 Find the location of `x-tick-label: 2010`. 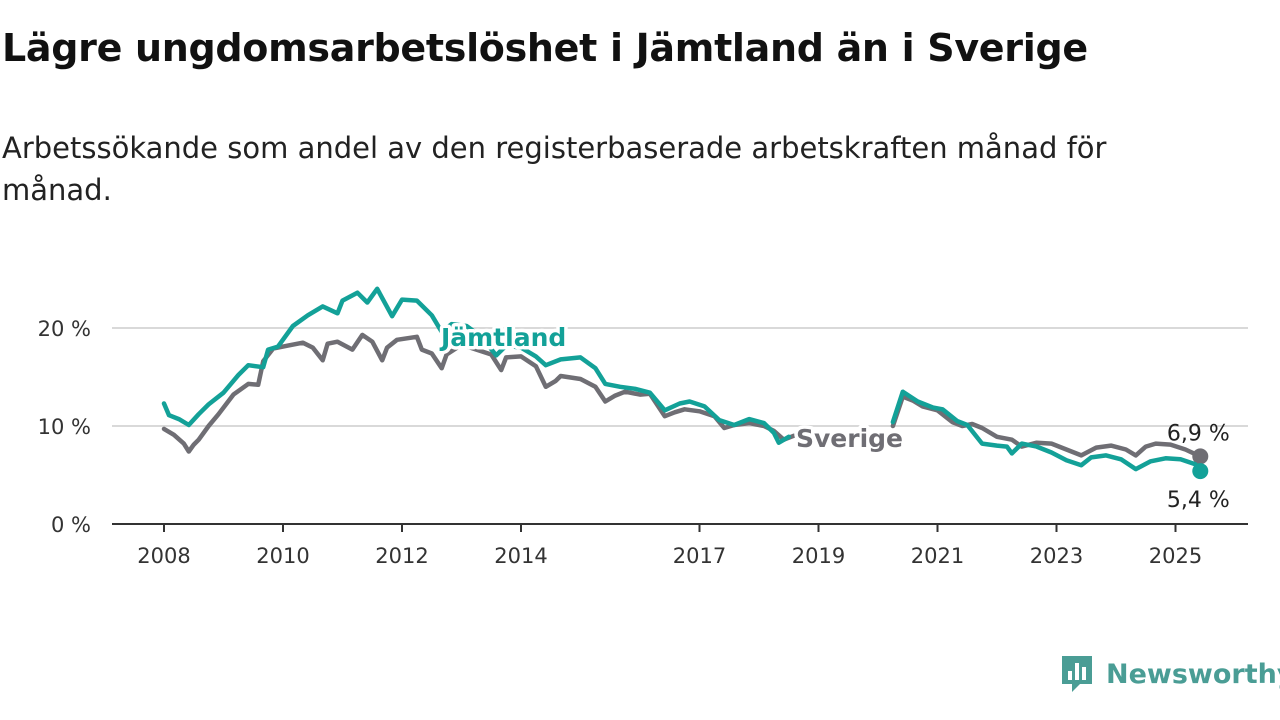

x-tick-label: 2010 is located at coordinates (282, 556).